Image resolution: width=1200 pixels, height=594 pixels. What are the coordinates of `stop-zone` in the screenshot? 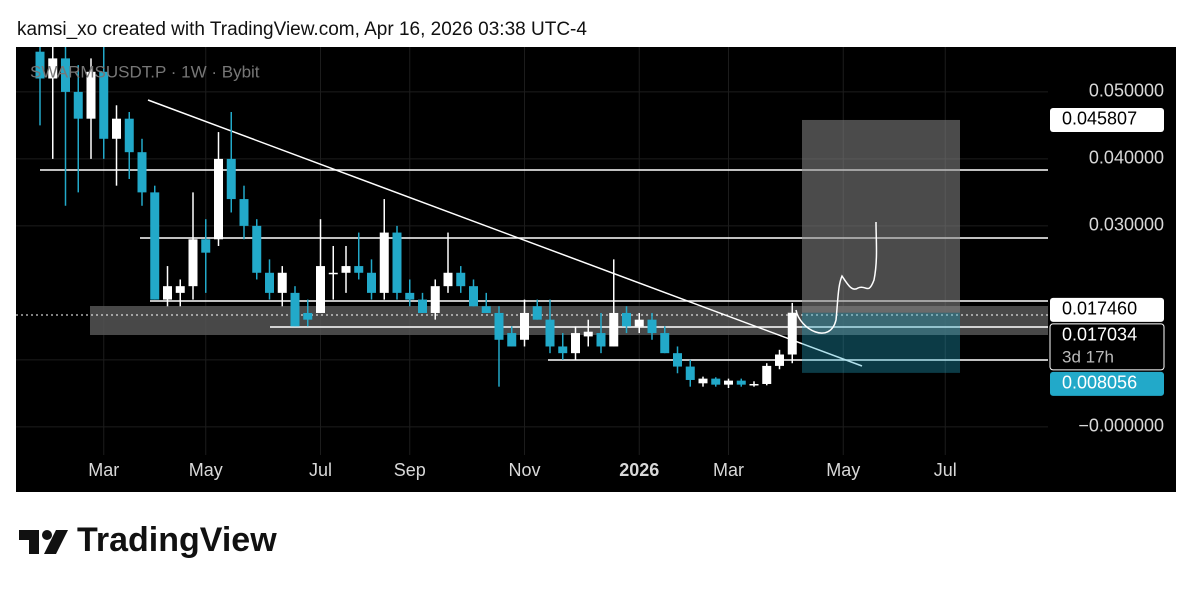 It's located at (881, 342).